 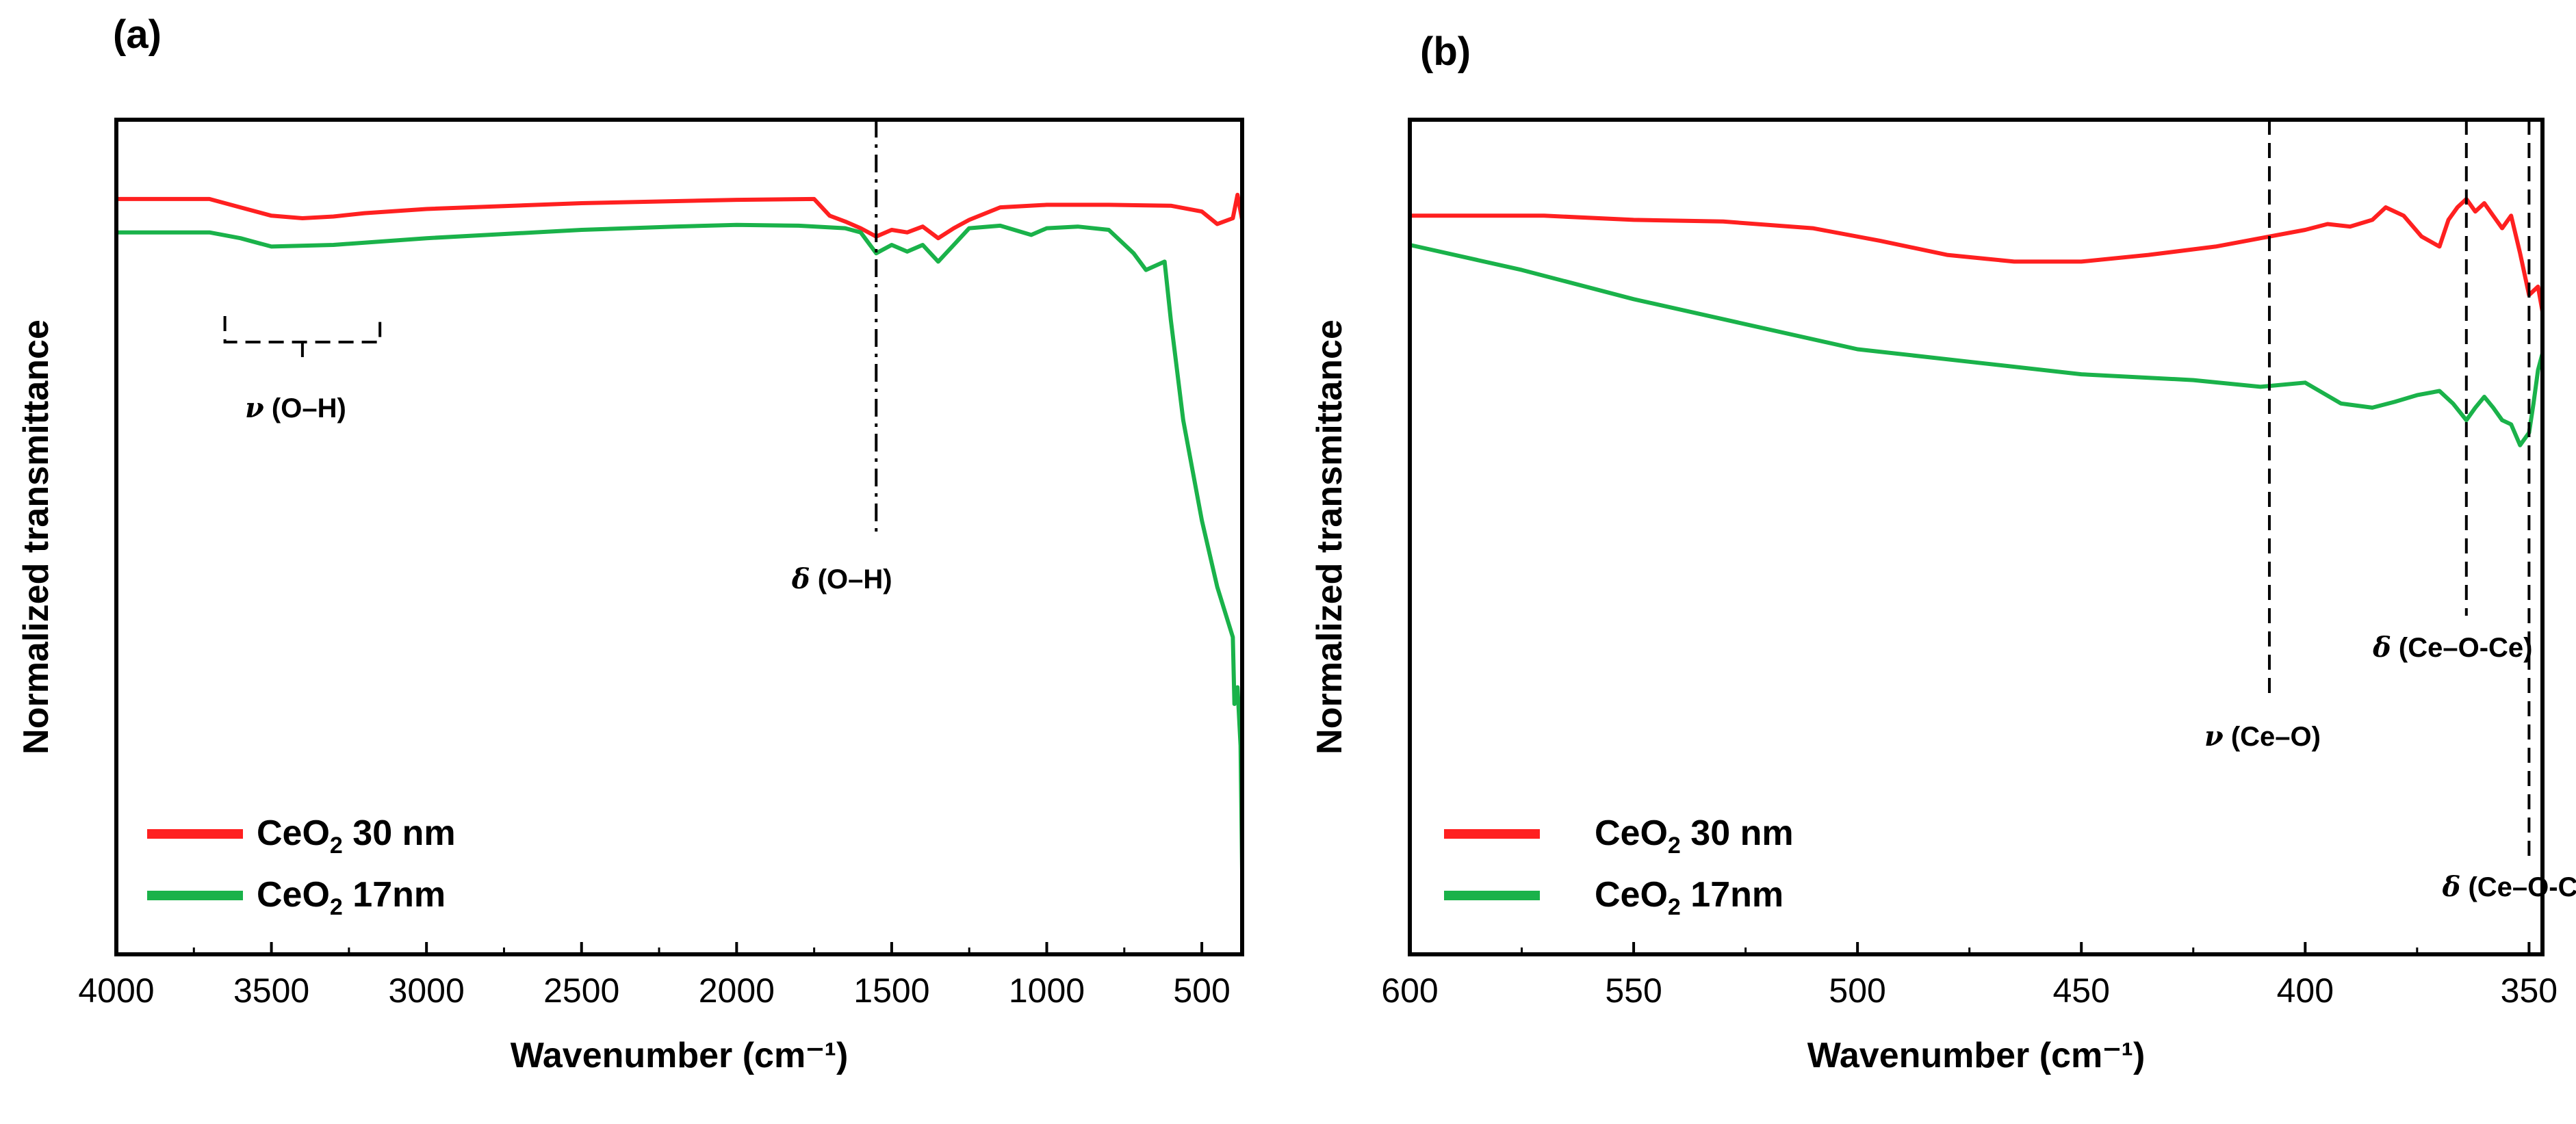 I want to click on x-tick-label: 1000, so click(x=1047, y=990).